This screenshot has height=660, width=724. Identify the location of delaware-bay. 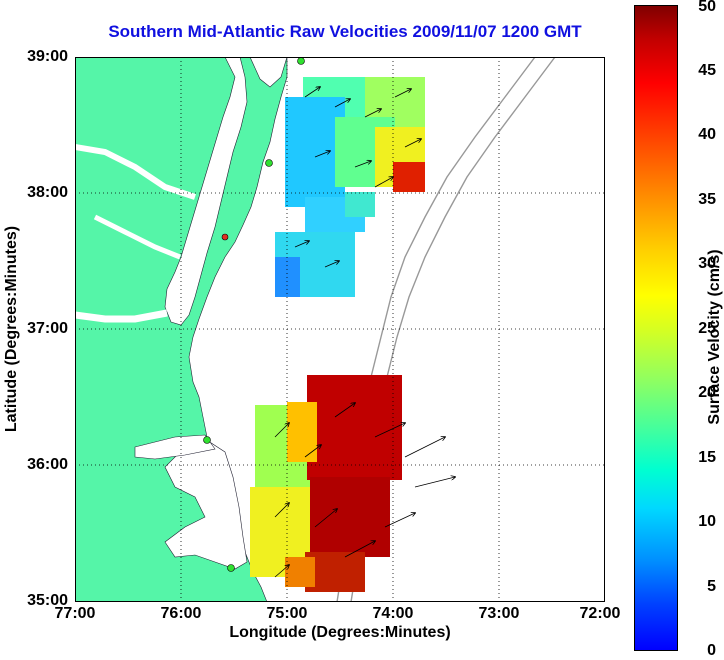
(268, 72).